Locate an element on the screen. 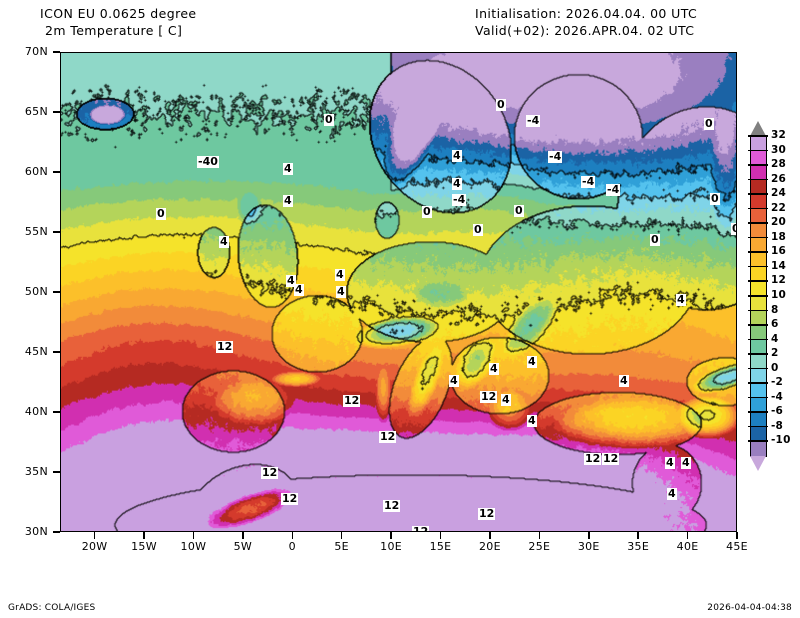 Image resolution: width=800 pixels, height=618 pixels. longitude-label: 5W is located at coordinates (243, 546).